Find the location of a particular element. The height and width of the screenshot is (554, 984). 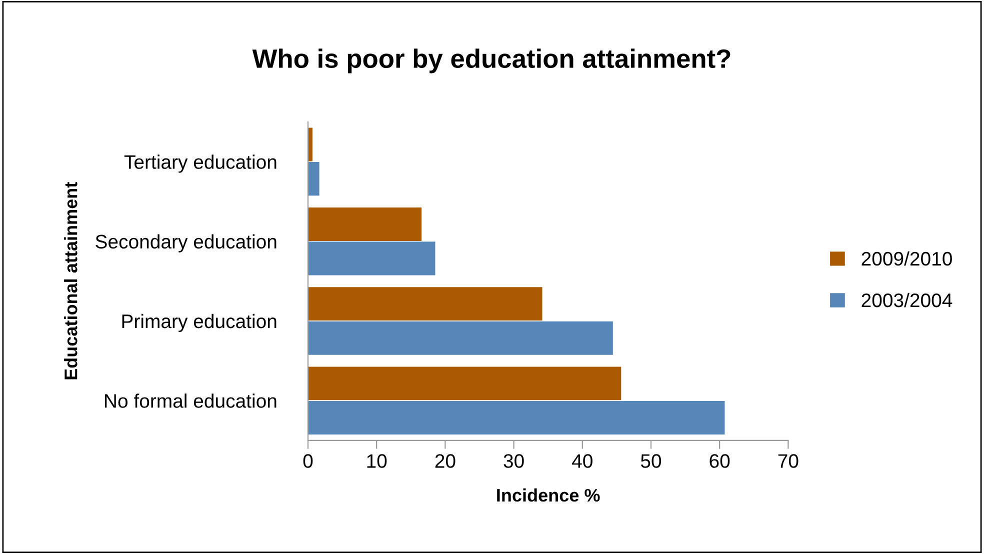

x-tick-label: 30 is located at coordinates (514, 461).